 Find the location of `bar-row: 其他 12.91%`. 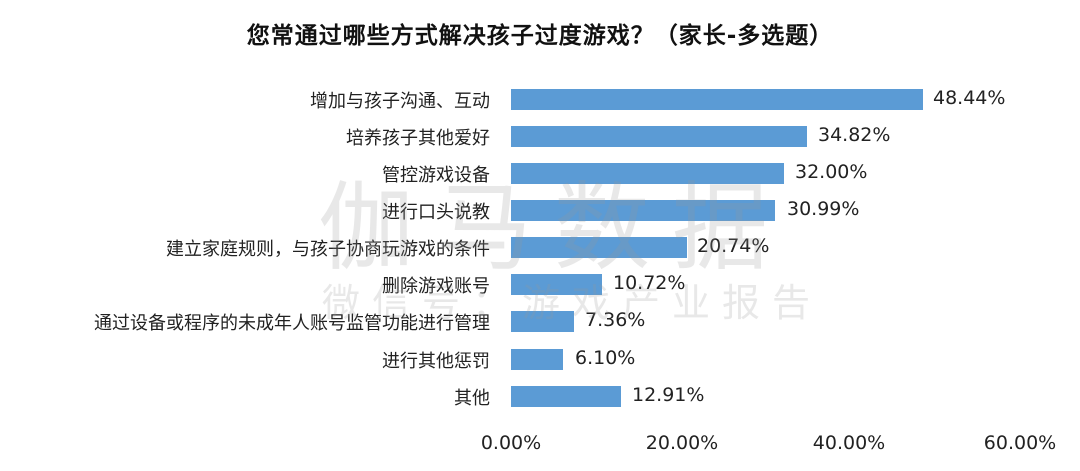

bar-row: 其他 12.91% is located at coordinates (540, 396).